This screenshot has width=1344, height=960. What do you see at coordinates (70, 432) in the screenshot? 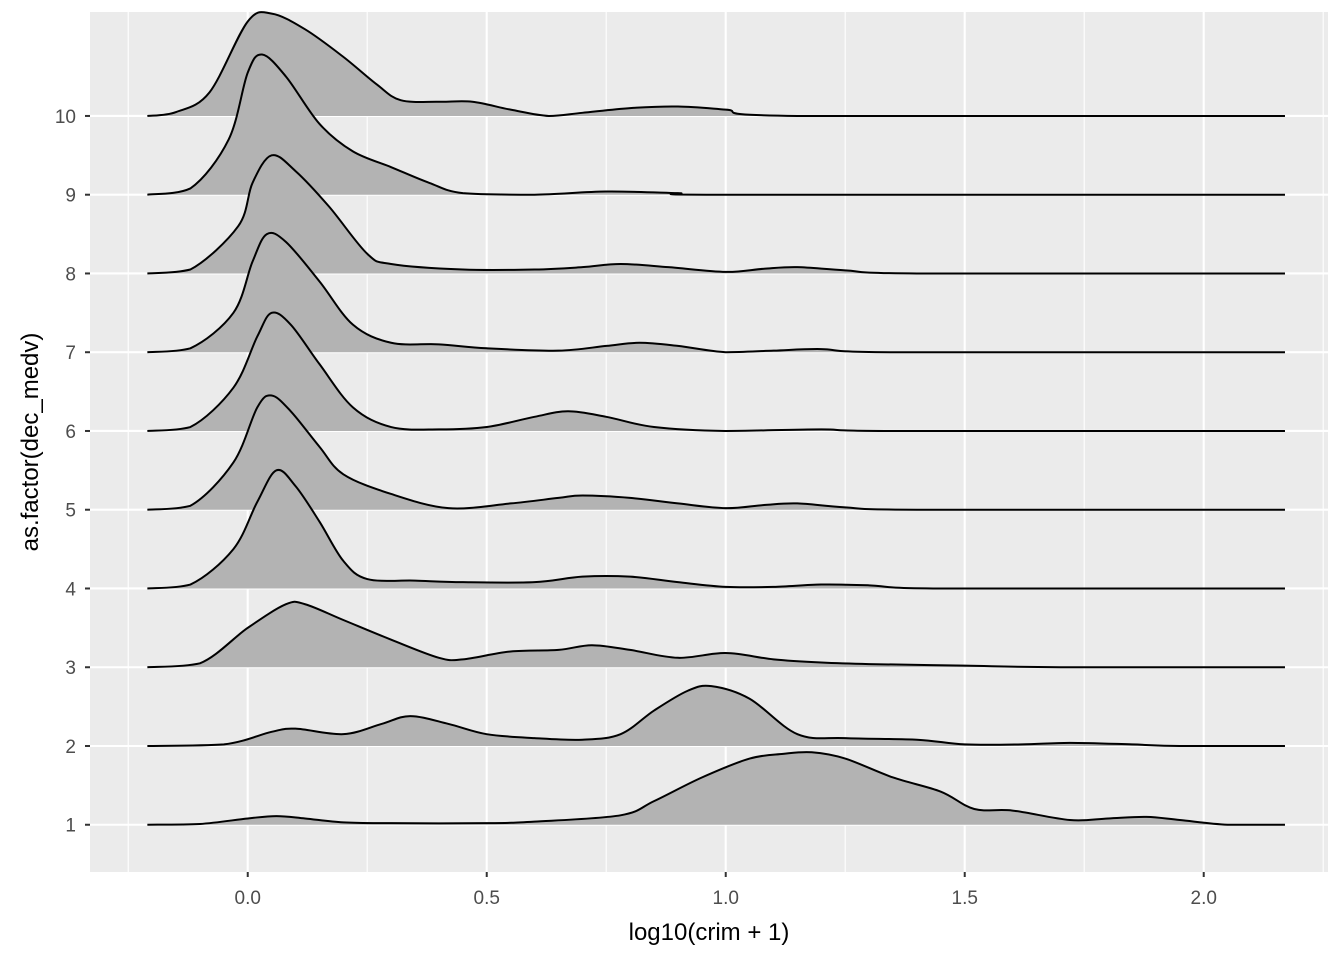
I see `y-tick-label: 6` at bounding box center [70, 432].